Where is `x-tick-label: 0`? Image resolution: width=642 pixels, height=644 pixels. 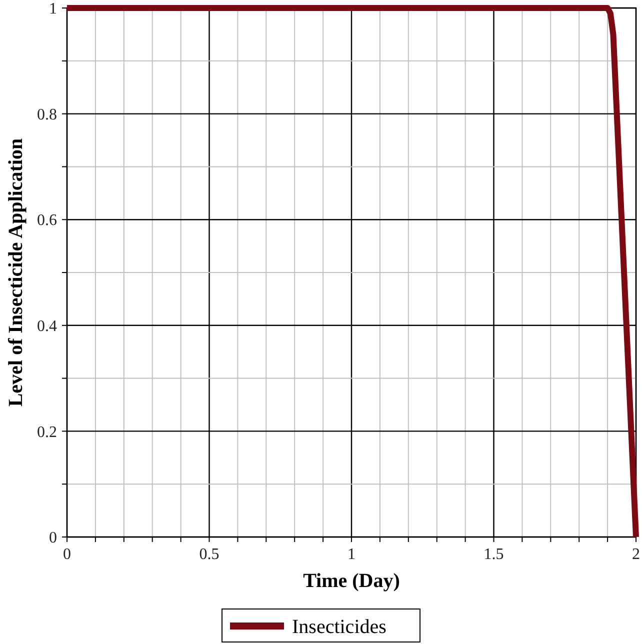
x-tick-label: 0 is located at coordinates (67, 554).